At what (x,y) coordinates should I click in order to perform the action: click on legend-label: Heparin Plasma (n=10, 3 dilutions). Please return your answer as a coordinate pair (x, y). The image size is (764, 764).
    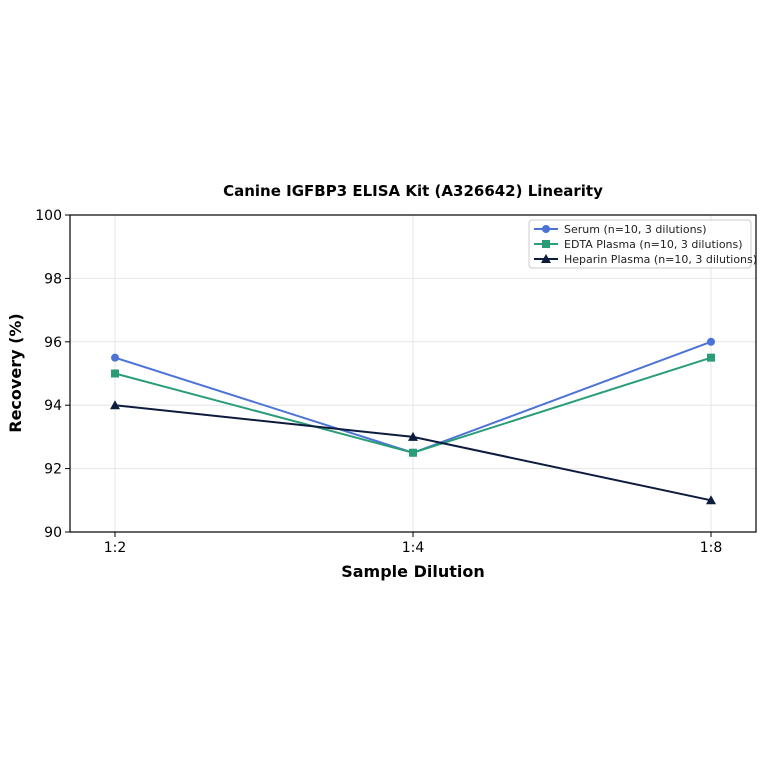
    Looking at the image, I should click on (660, 259).